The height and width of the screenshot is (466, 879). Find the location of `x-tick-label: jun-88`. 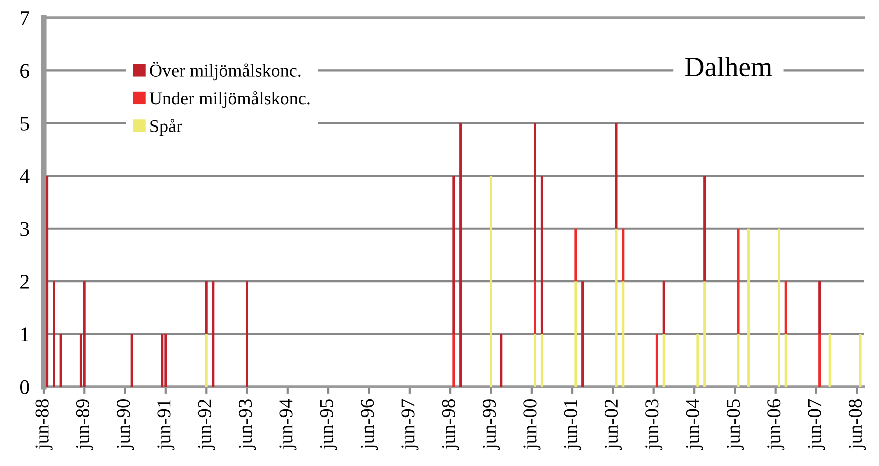

x-tick-label: jun-88 is located at coordinates (44, 425).